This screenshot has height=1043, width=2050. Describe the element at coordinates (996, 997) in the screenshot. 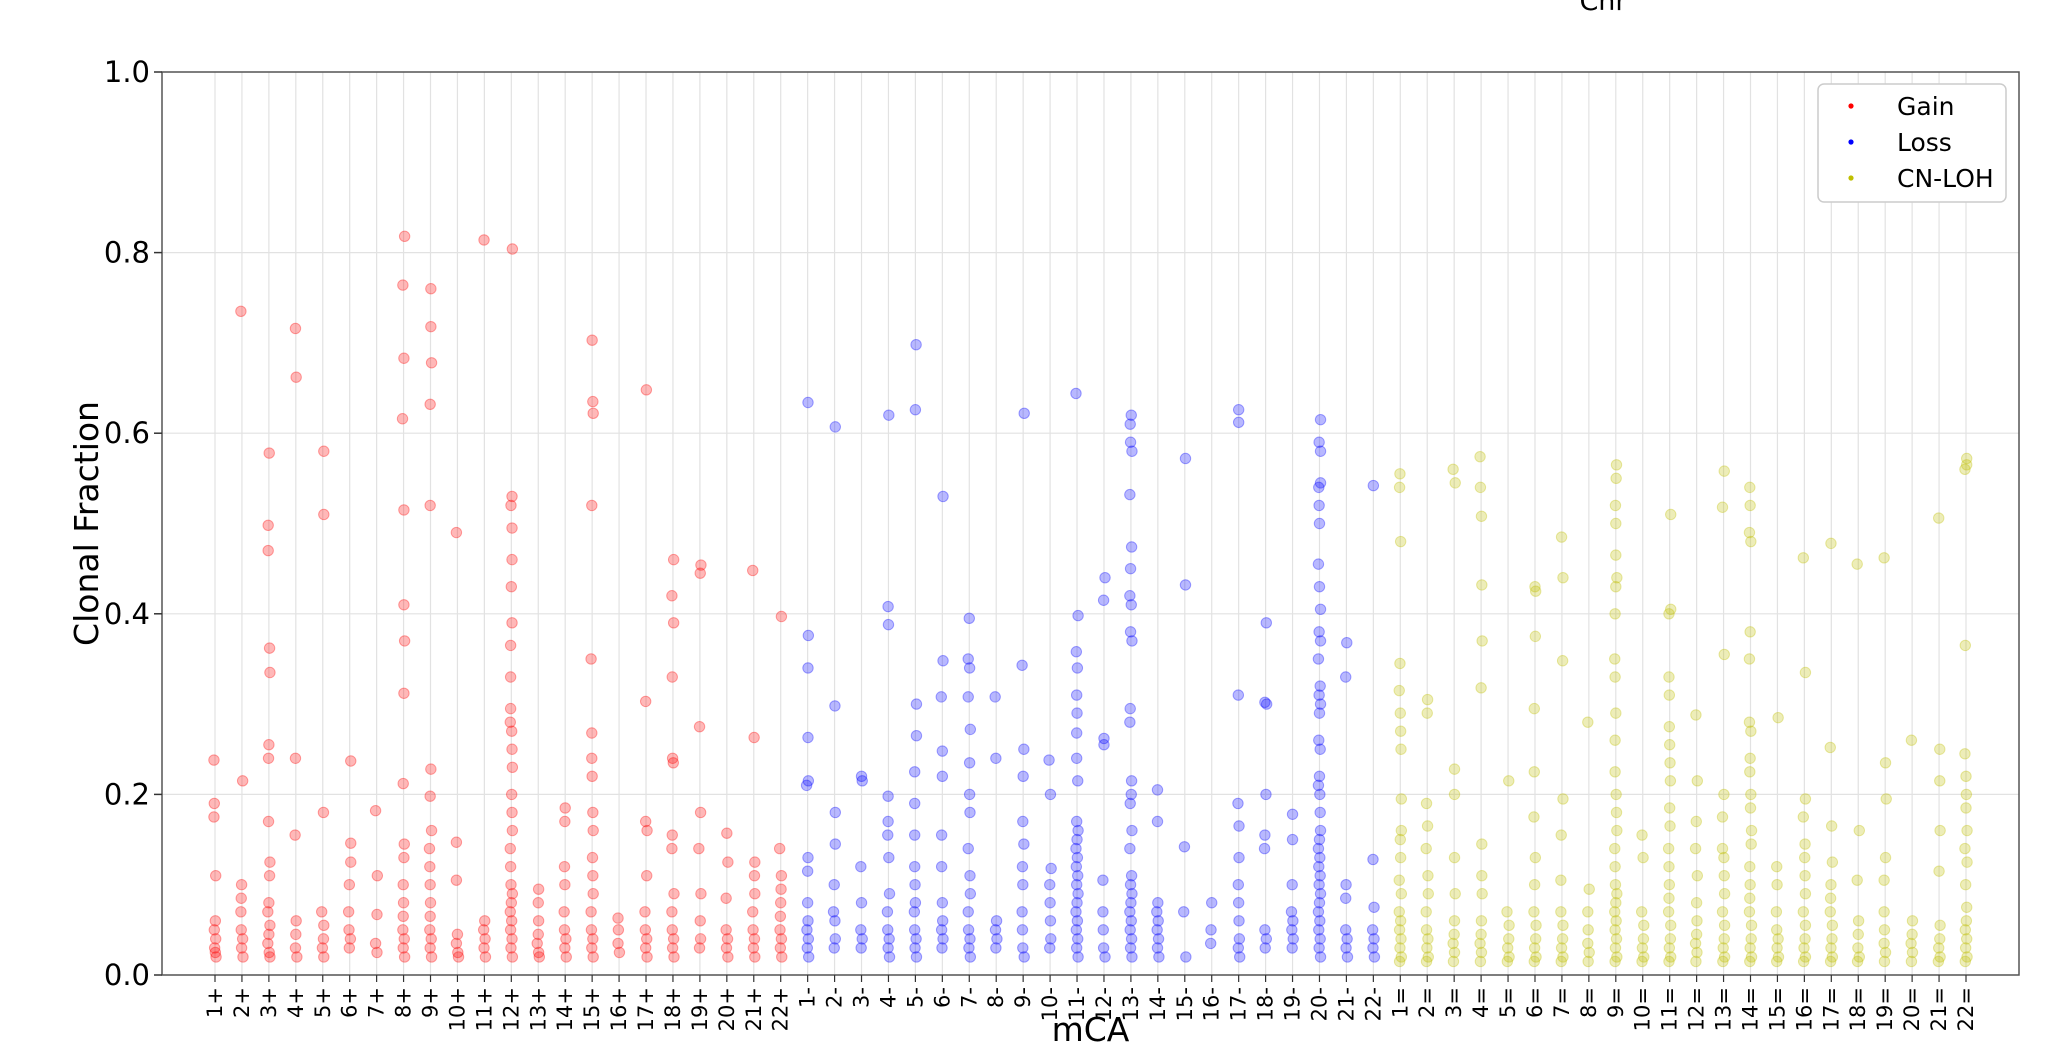

I see `x-tick-label: 8-` at that location.